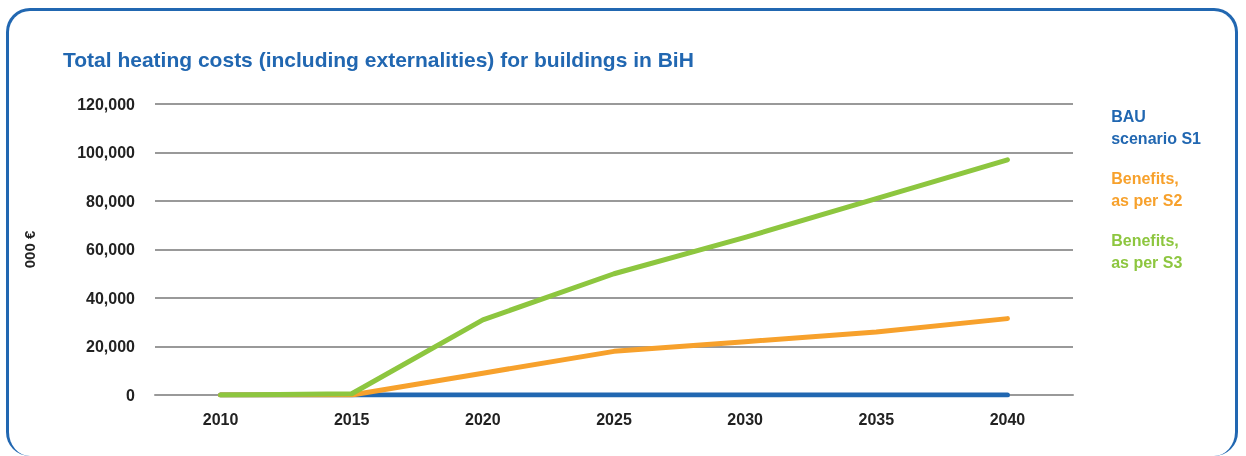 Image resolution: width=1246 pixels, height=456 pixels. What do you see at coordinates (1147, 251) in the screenshot?
I see `text: Benefits, as per S3` at bounding box center [1147, 251].